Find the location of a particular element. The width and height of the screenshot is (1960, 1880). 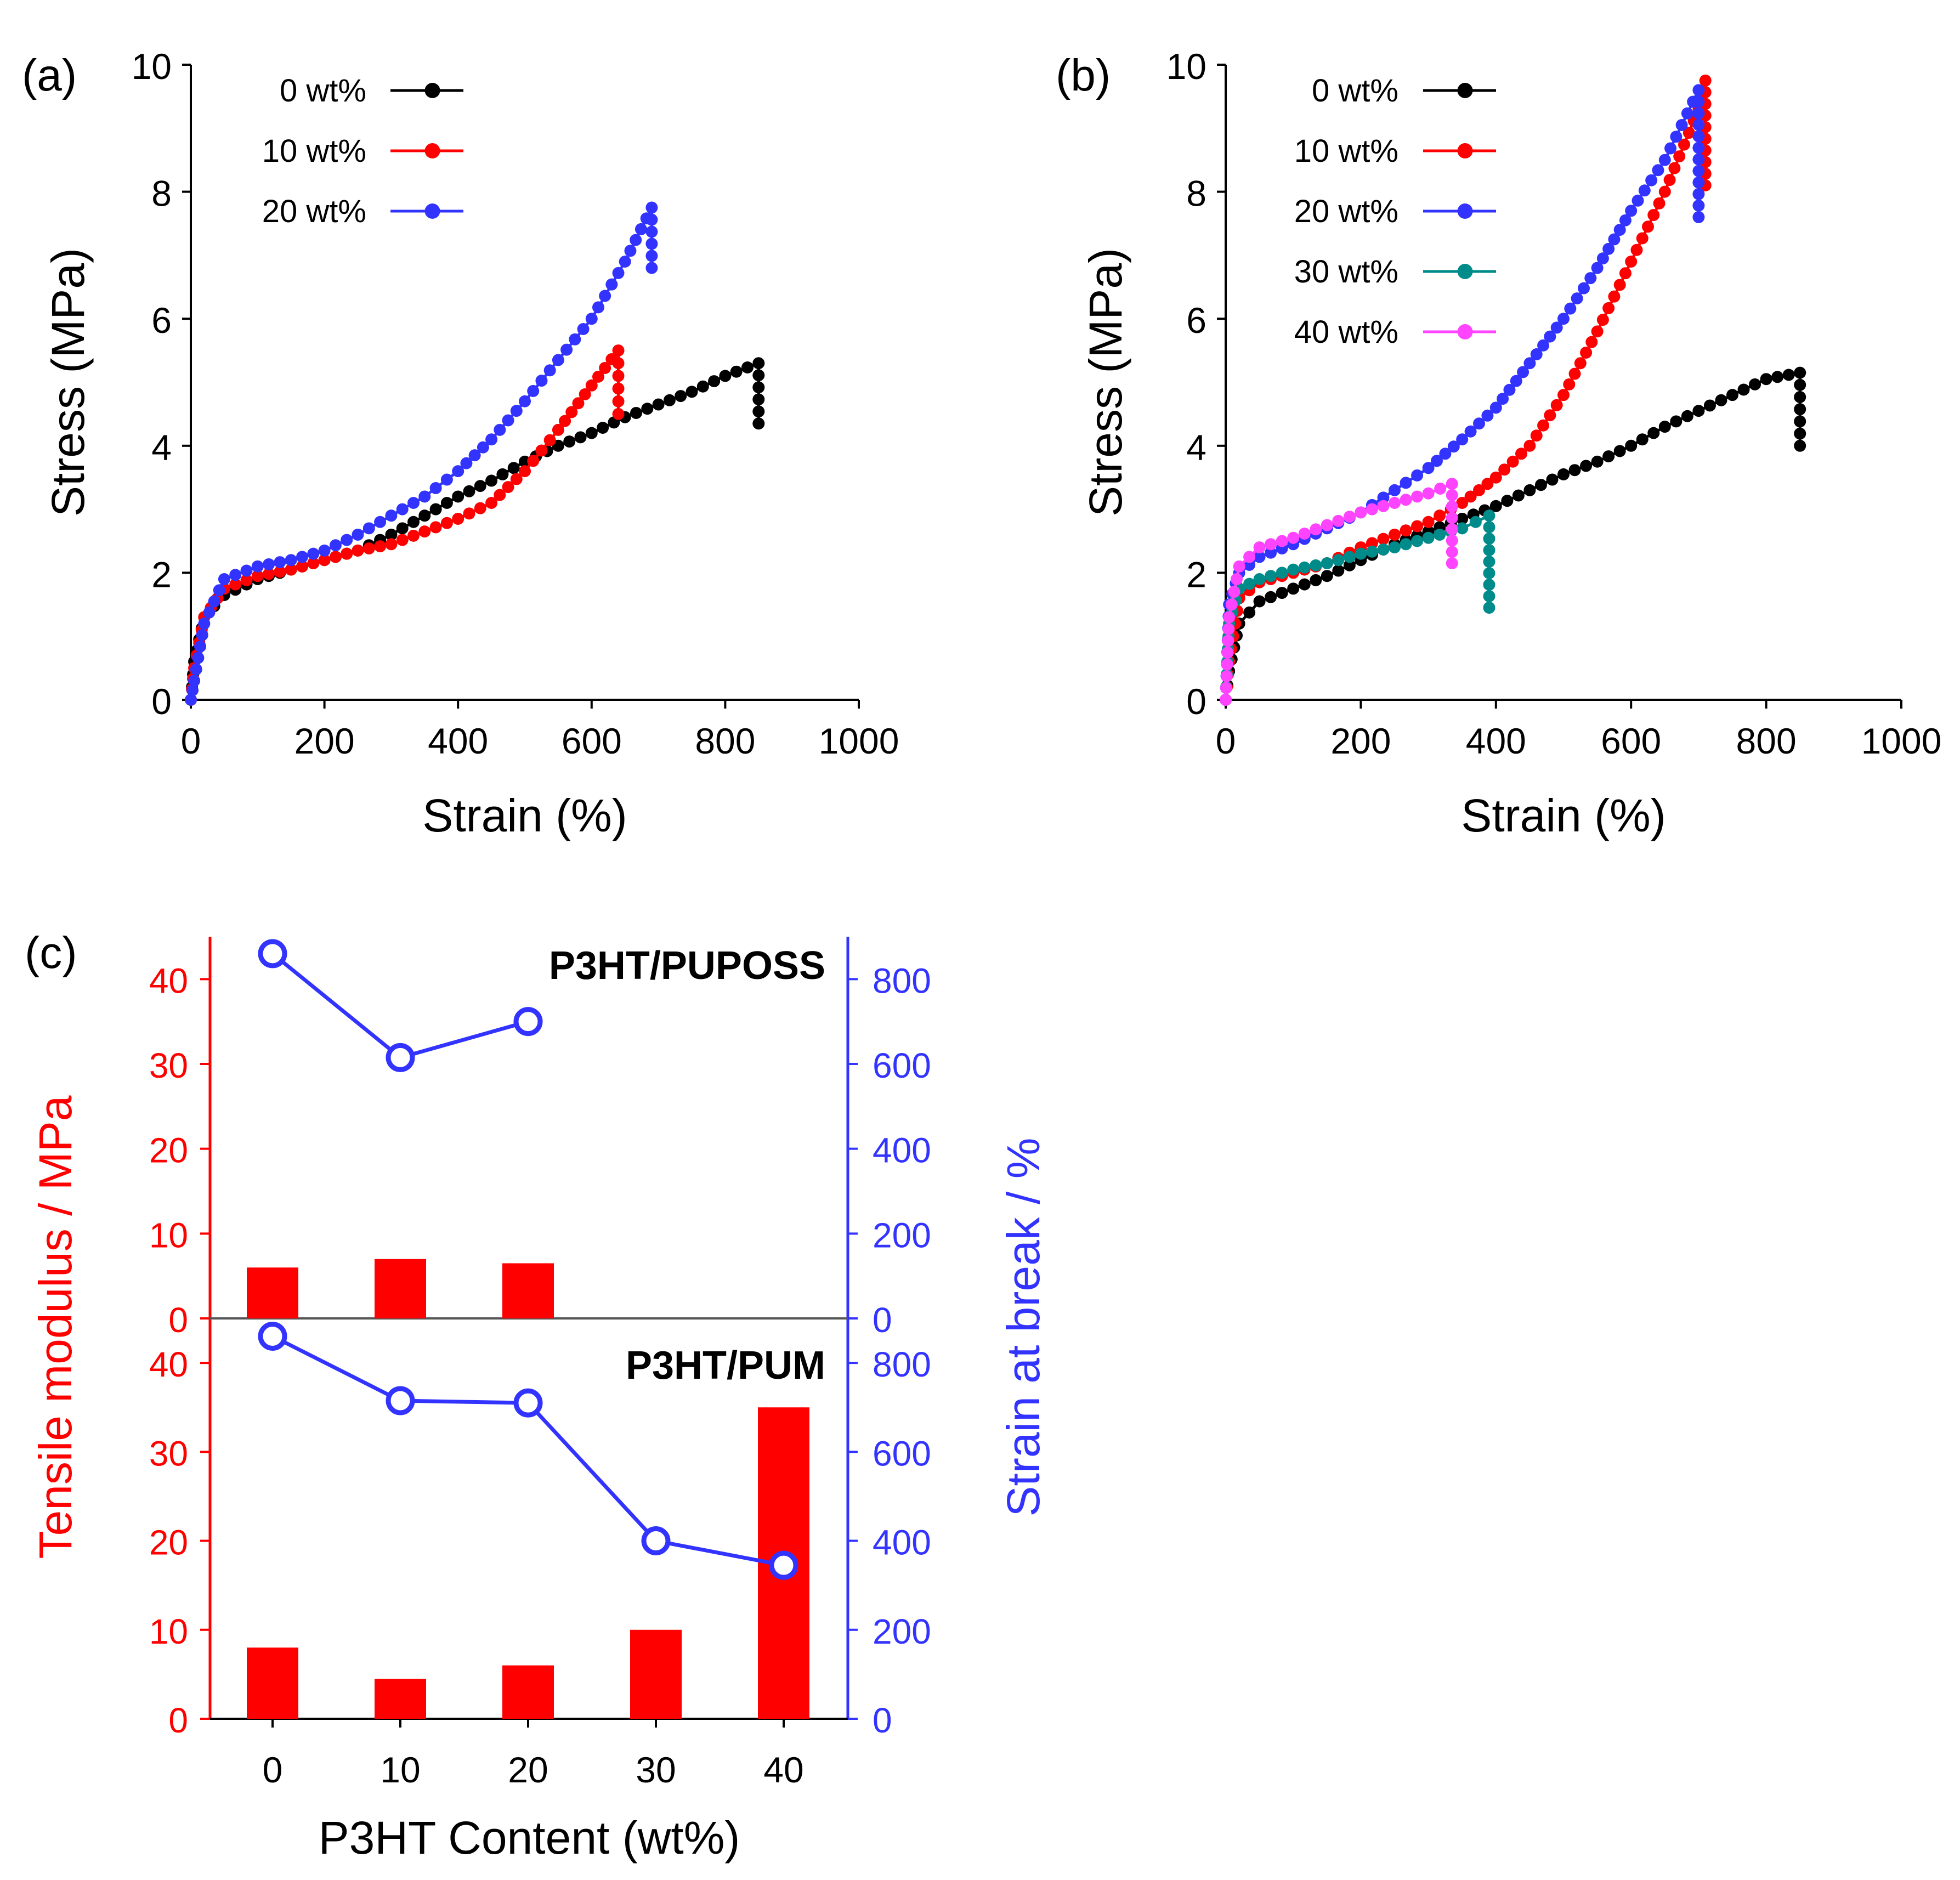

series-line-20wt is located at coordinates (1462, 395).